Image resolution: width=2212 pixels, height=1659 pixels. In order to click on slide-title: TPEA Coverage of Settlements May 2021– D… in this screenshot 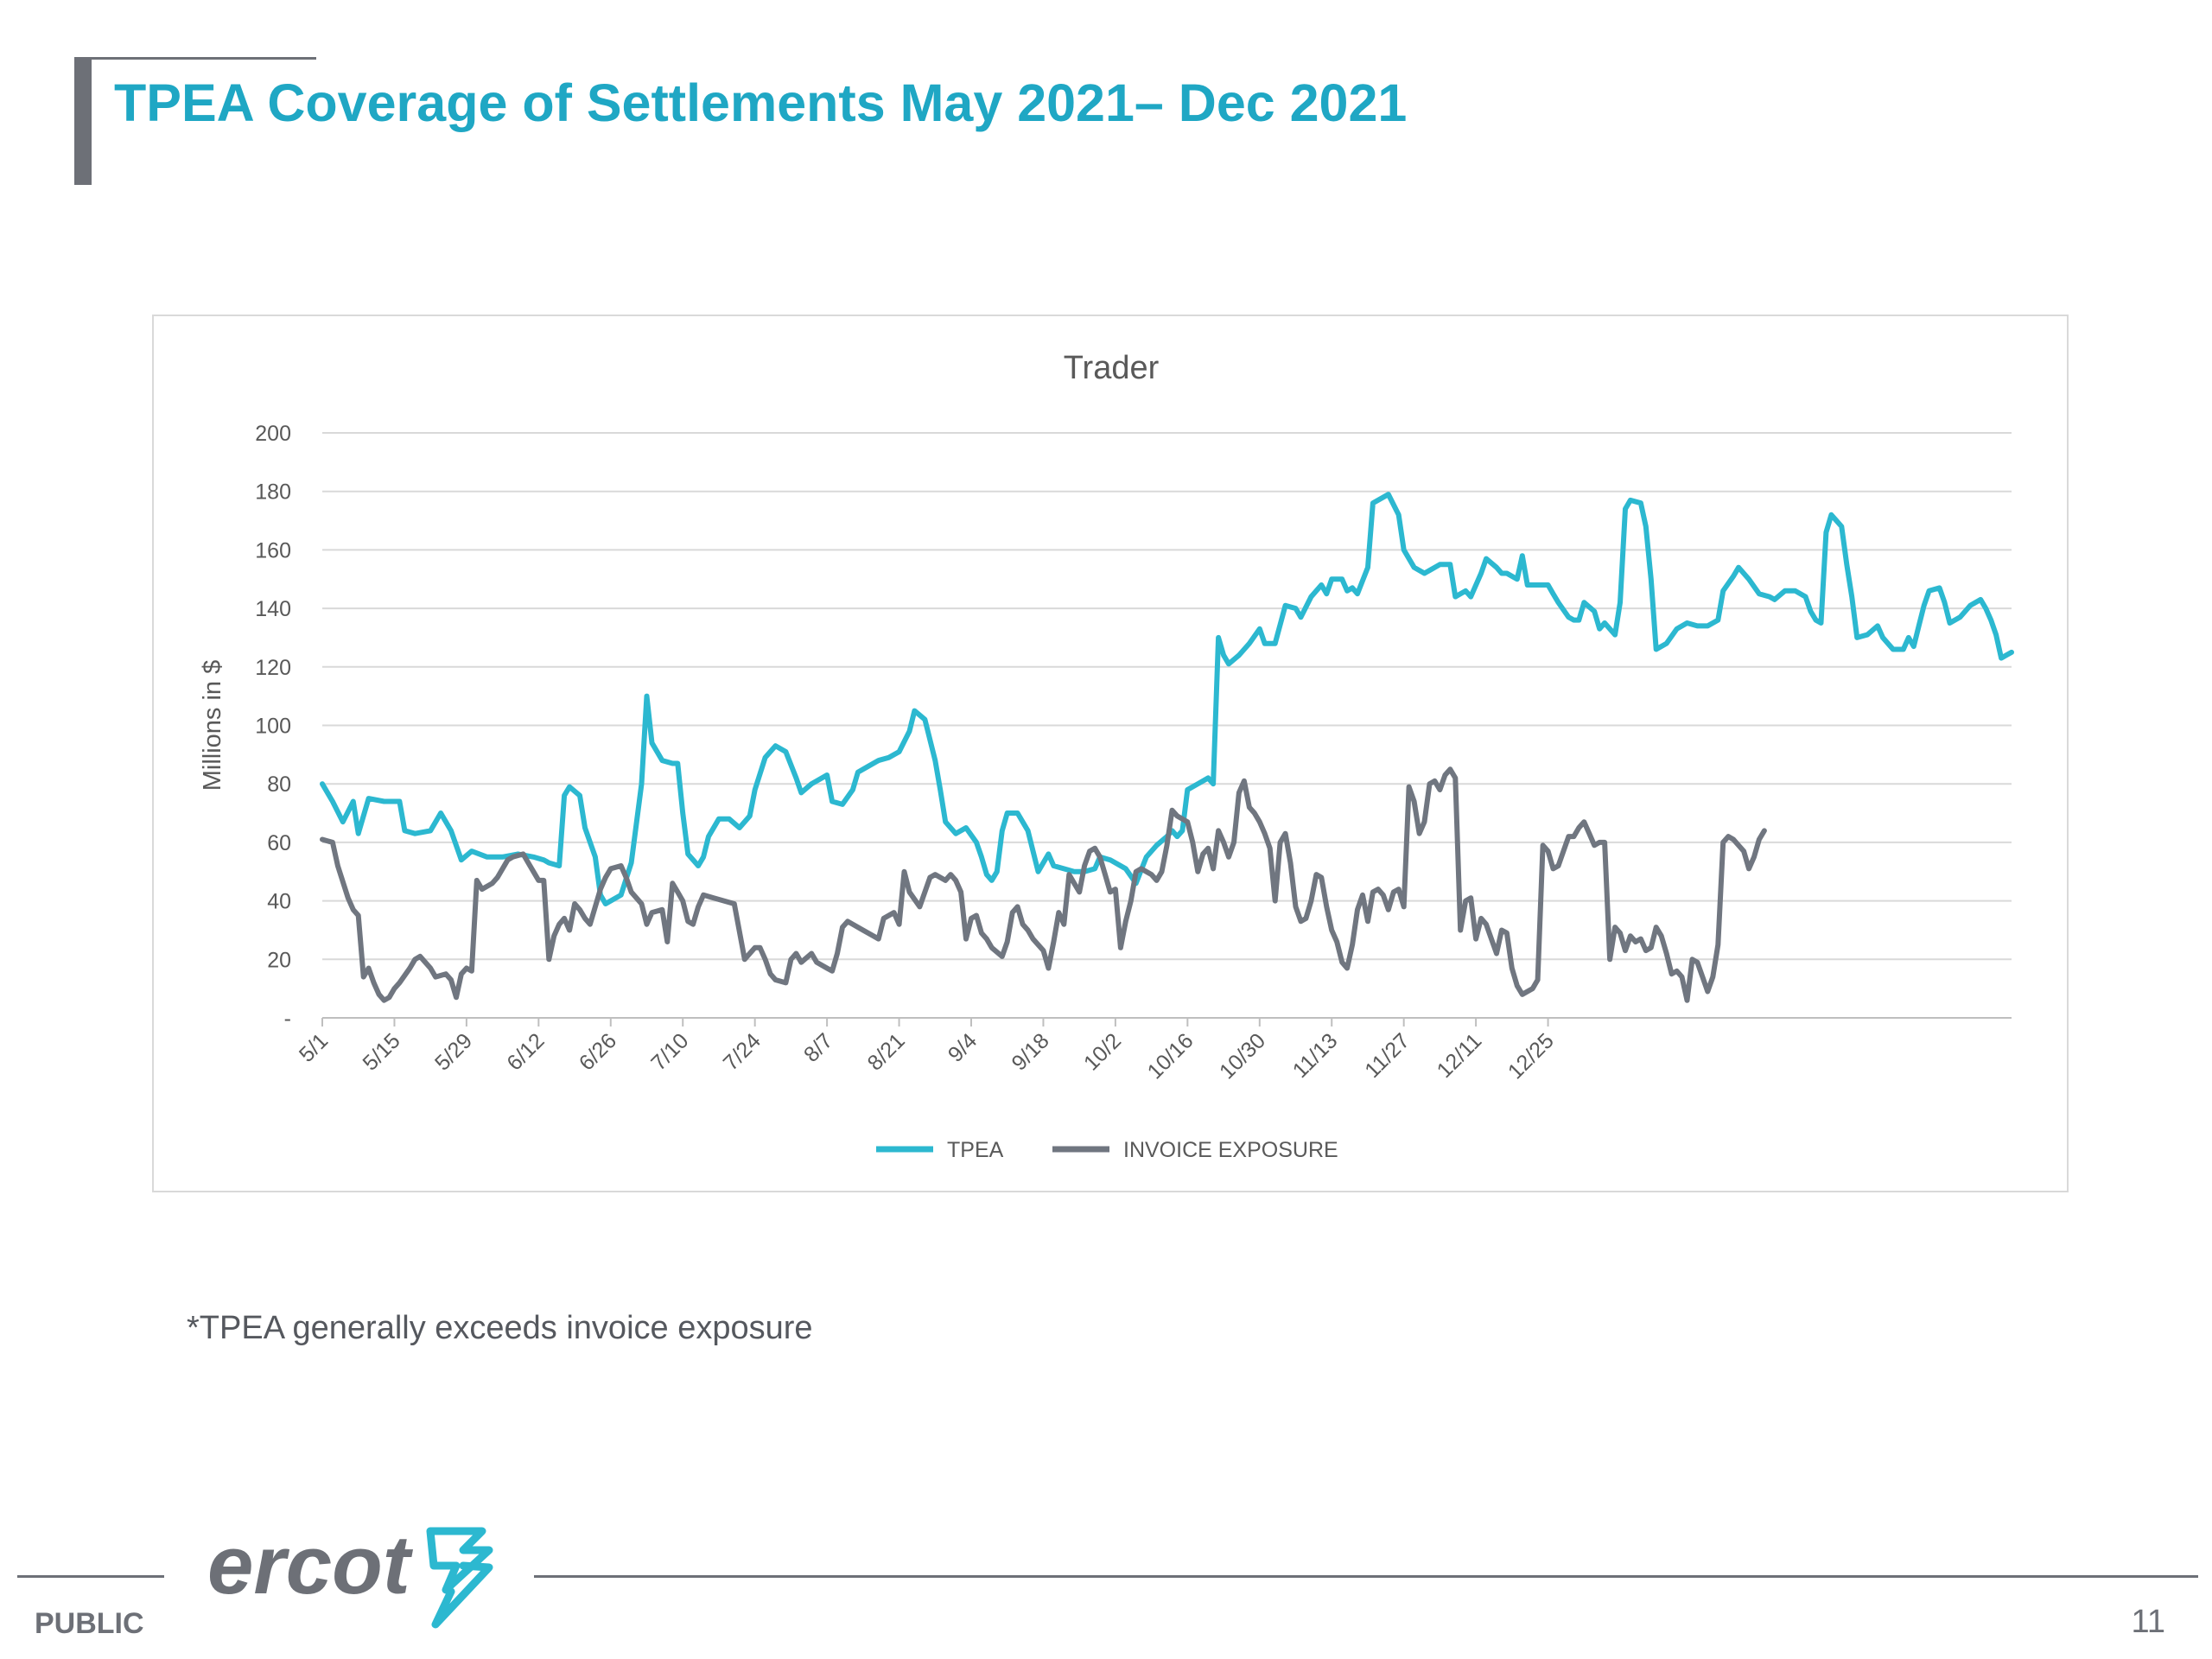, I will do `click(761, 102)`.